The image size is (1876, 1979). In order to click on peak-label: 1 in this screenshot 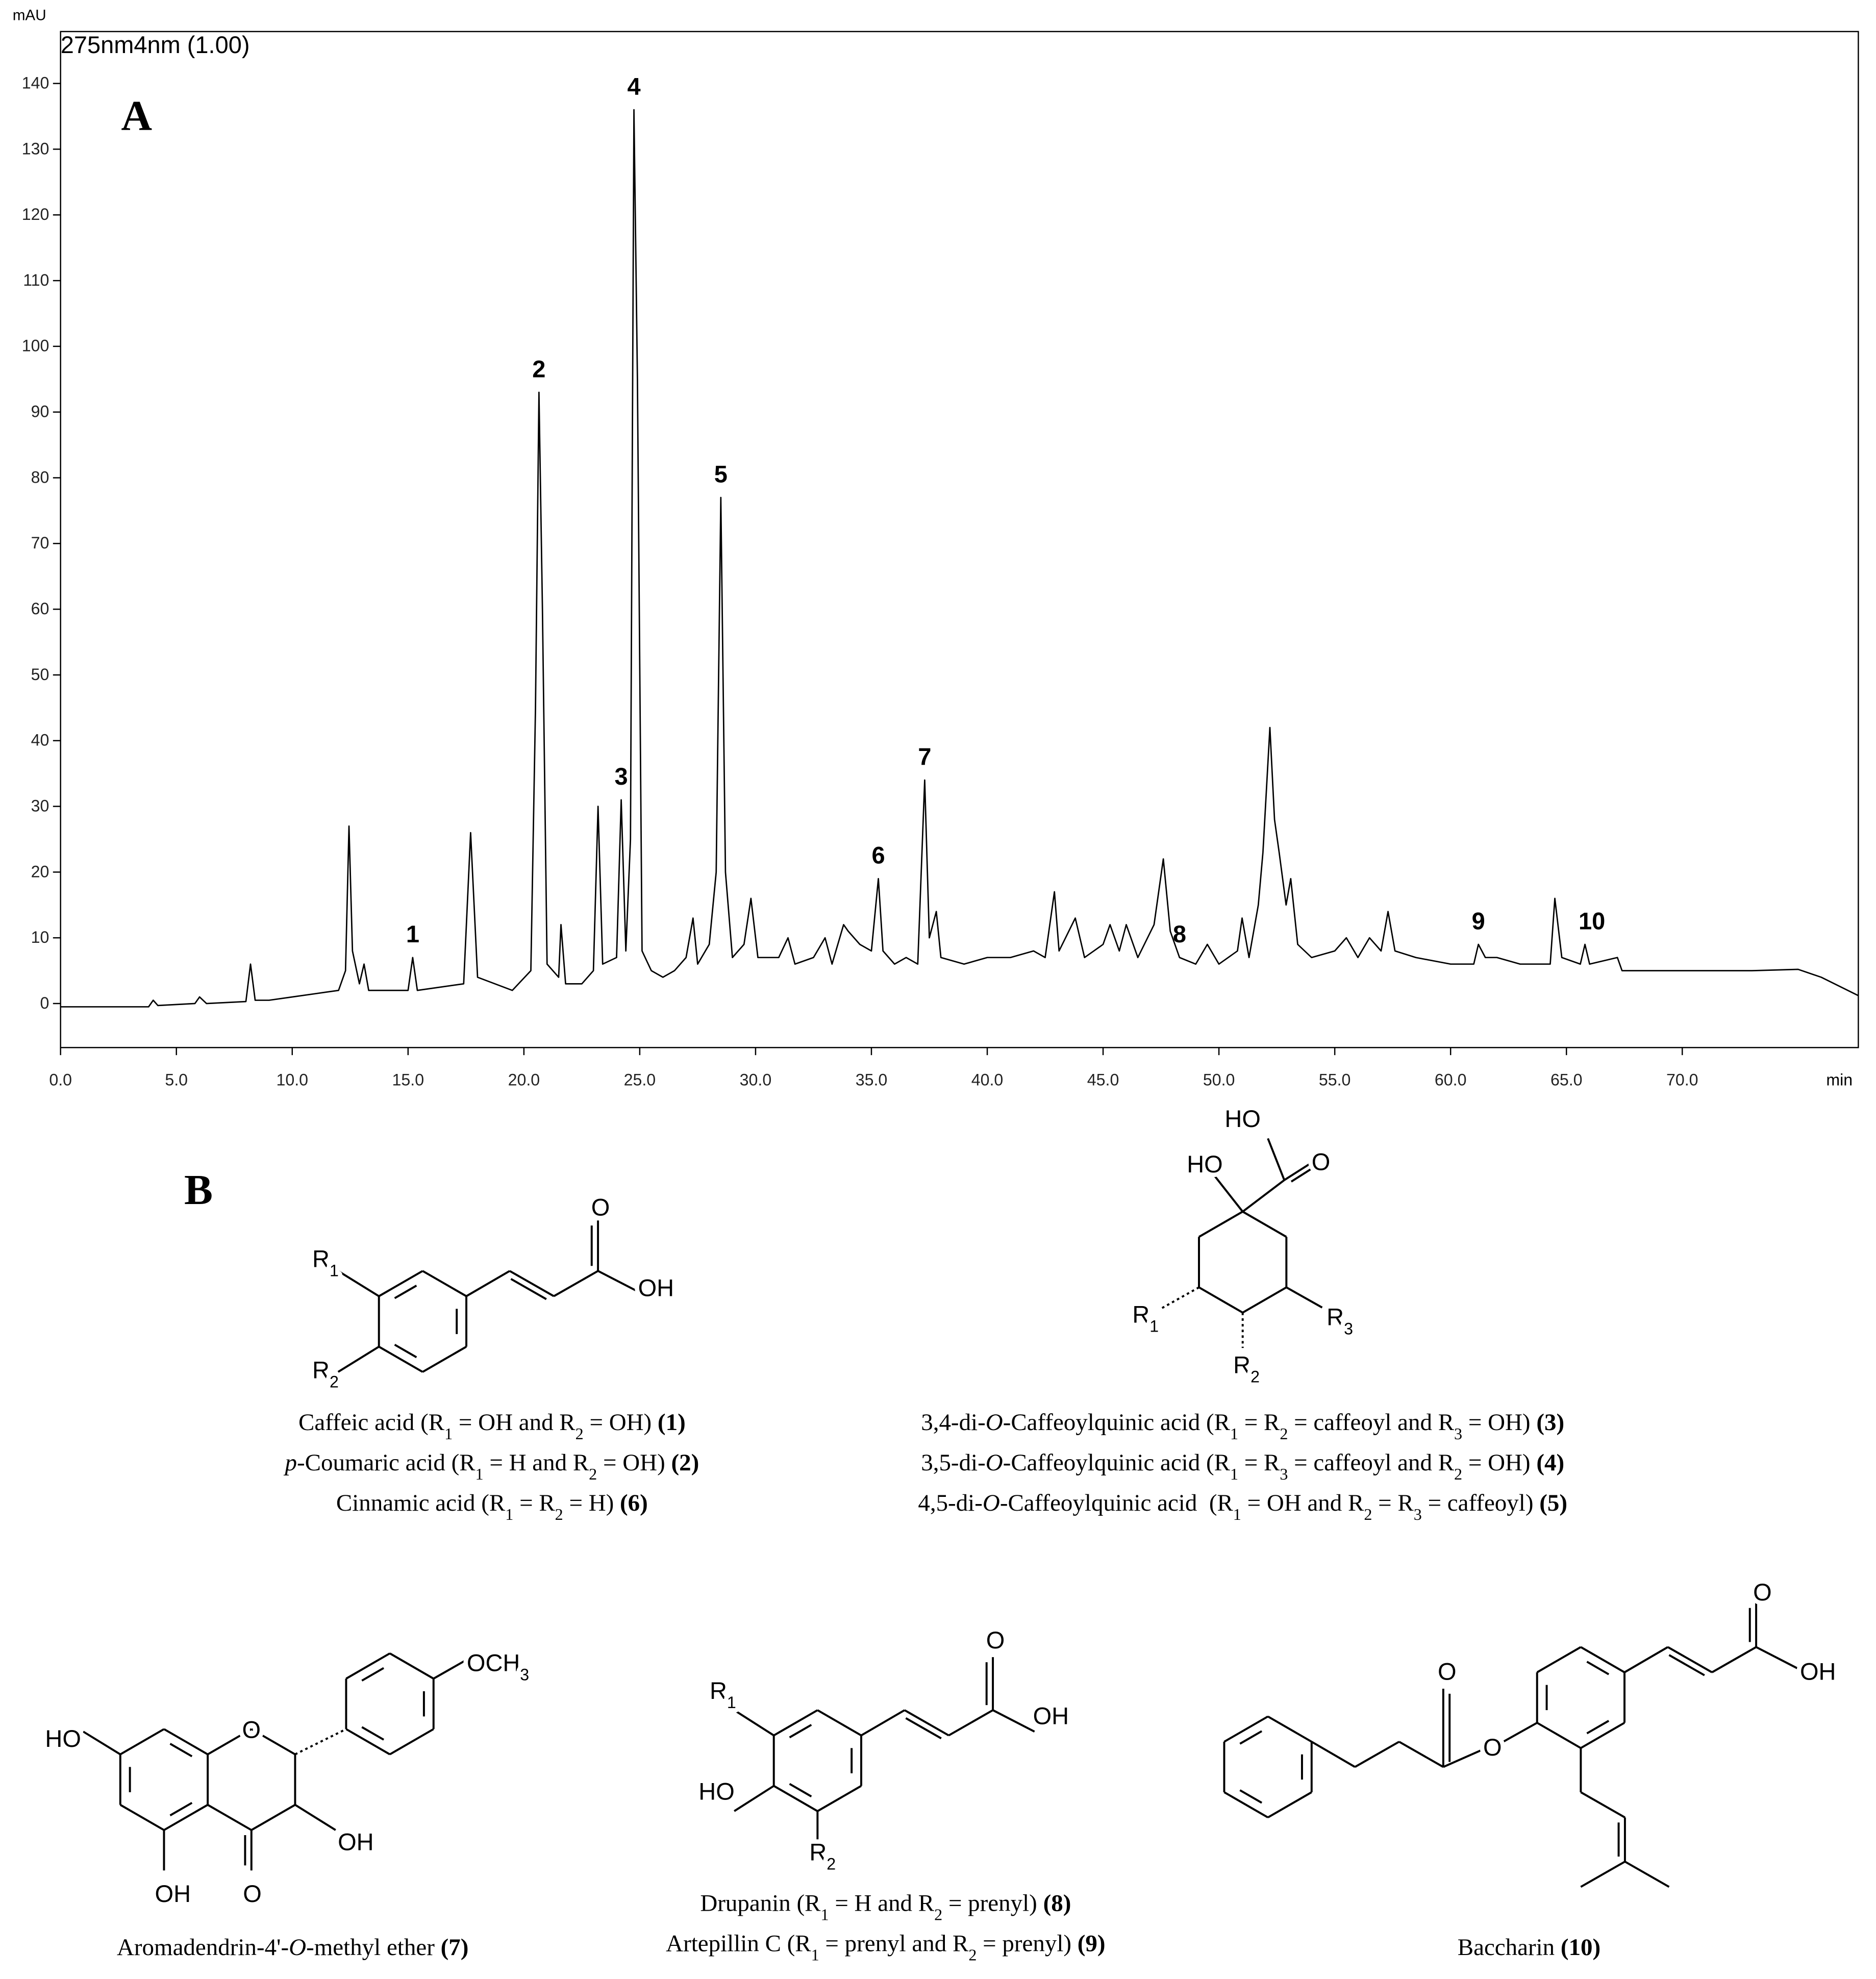, I will do `click(412, 933)`.